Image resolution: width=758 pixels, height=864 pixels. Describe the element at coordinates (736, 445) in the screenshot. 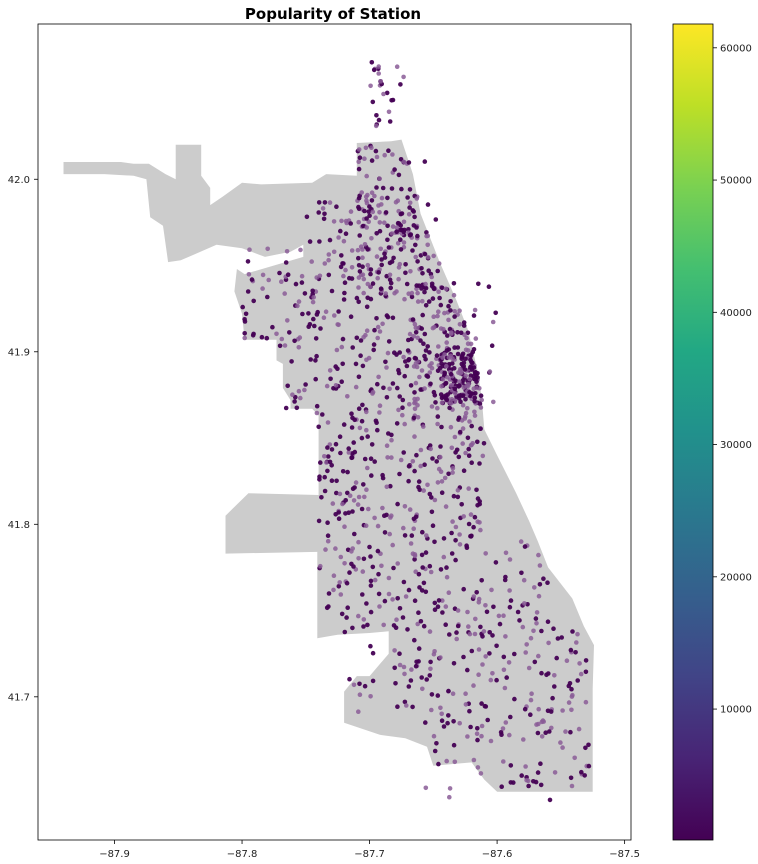

I see `colorbar-tick-label: 30000` at that location.